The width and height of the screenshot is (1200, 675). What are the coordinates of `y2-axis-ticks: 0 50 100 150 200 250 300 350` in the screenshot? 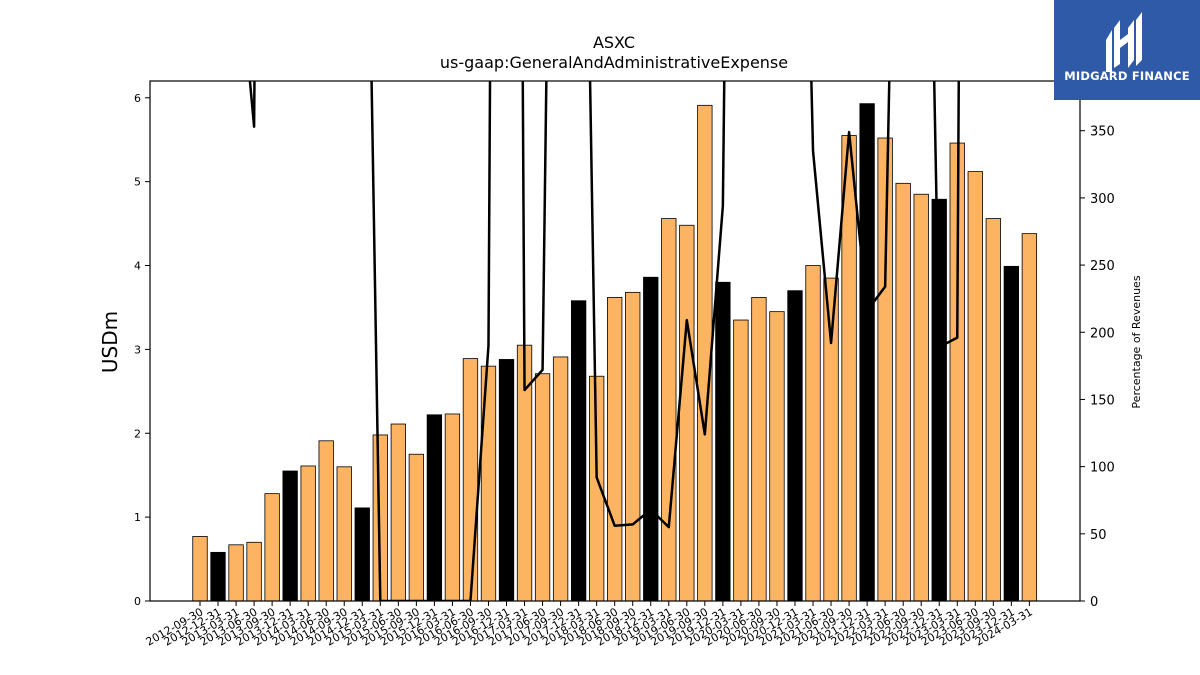 It's located at (1097, 367).